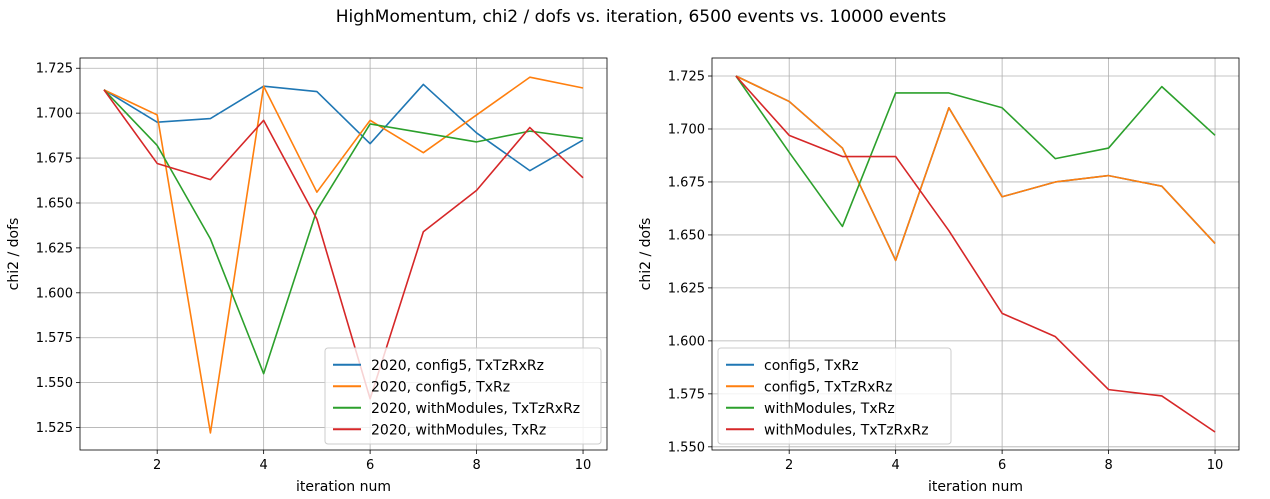 This screenshot has height=499, width=1270. What do you see at coordinates (458, 430) in the screenshot?
I see `legend-label-4: 2020, withModules, TxRz` at bounding box center [458, 430].